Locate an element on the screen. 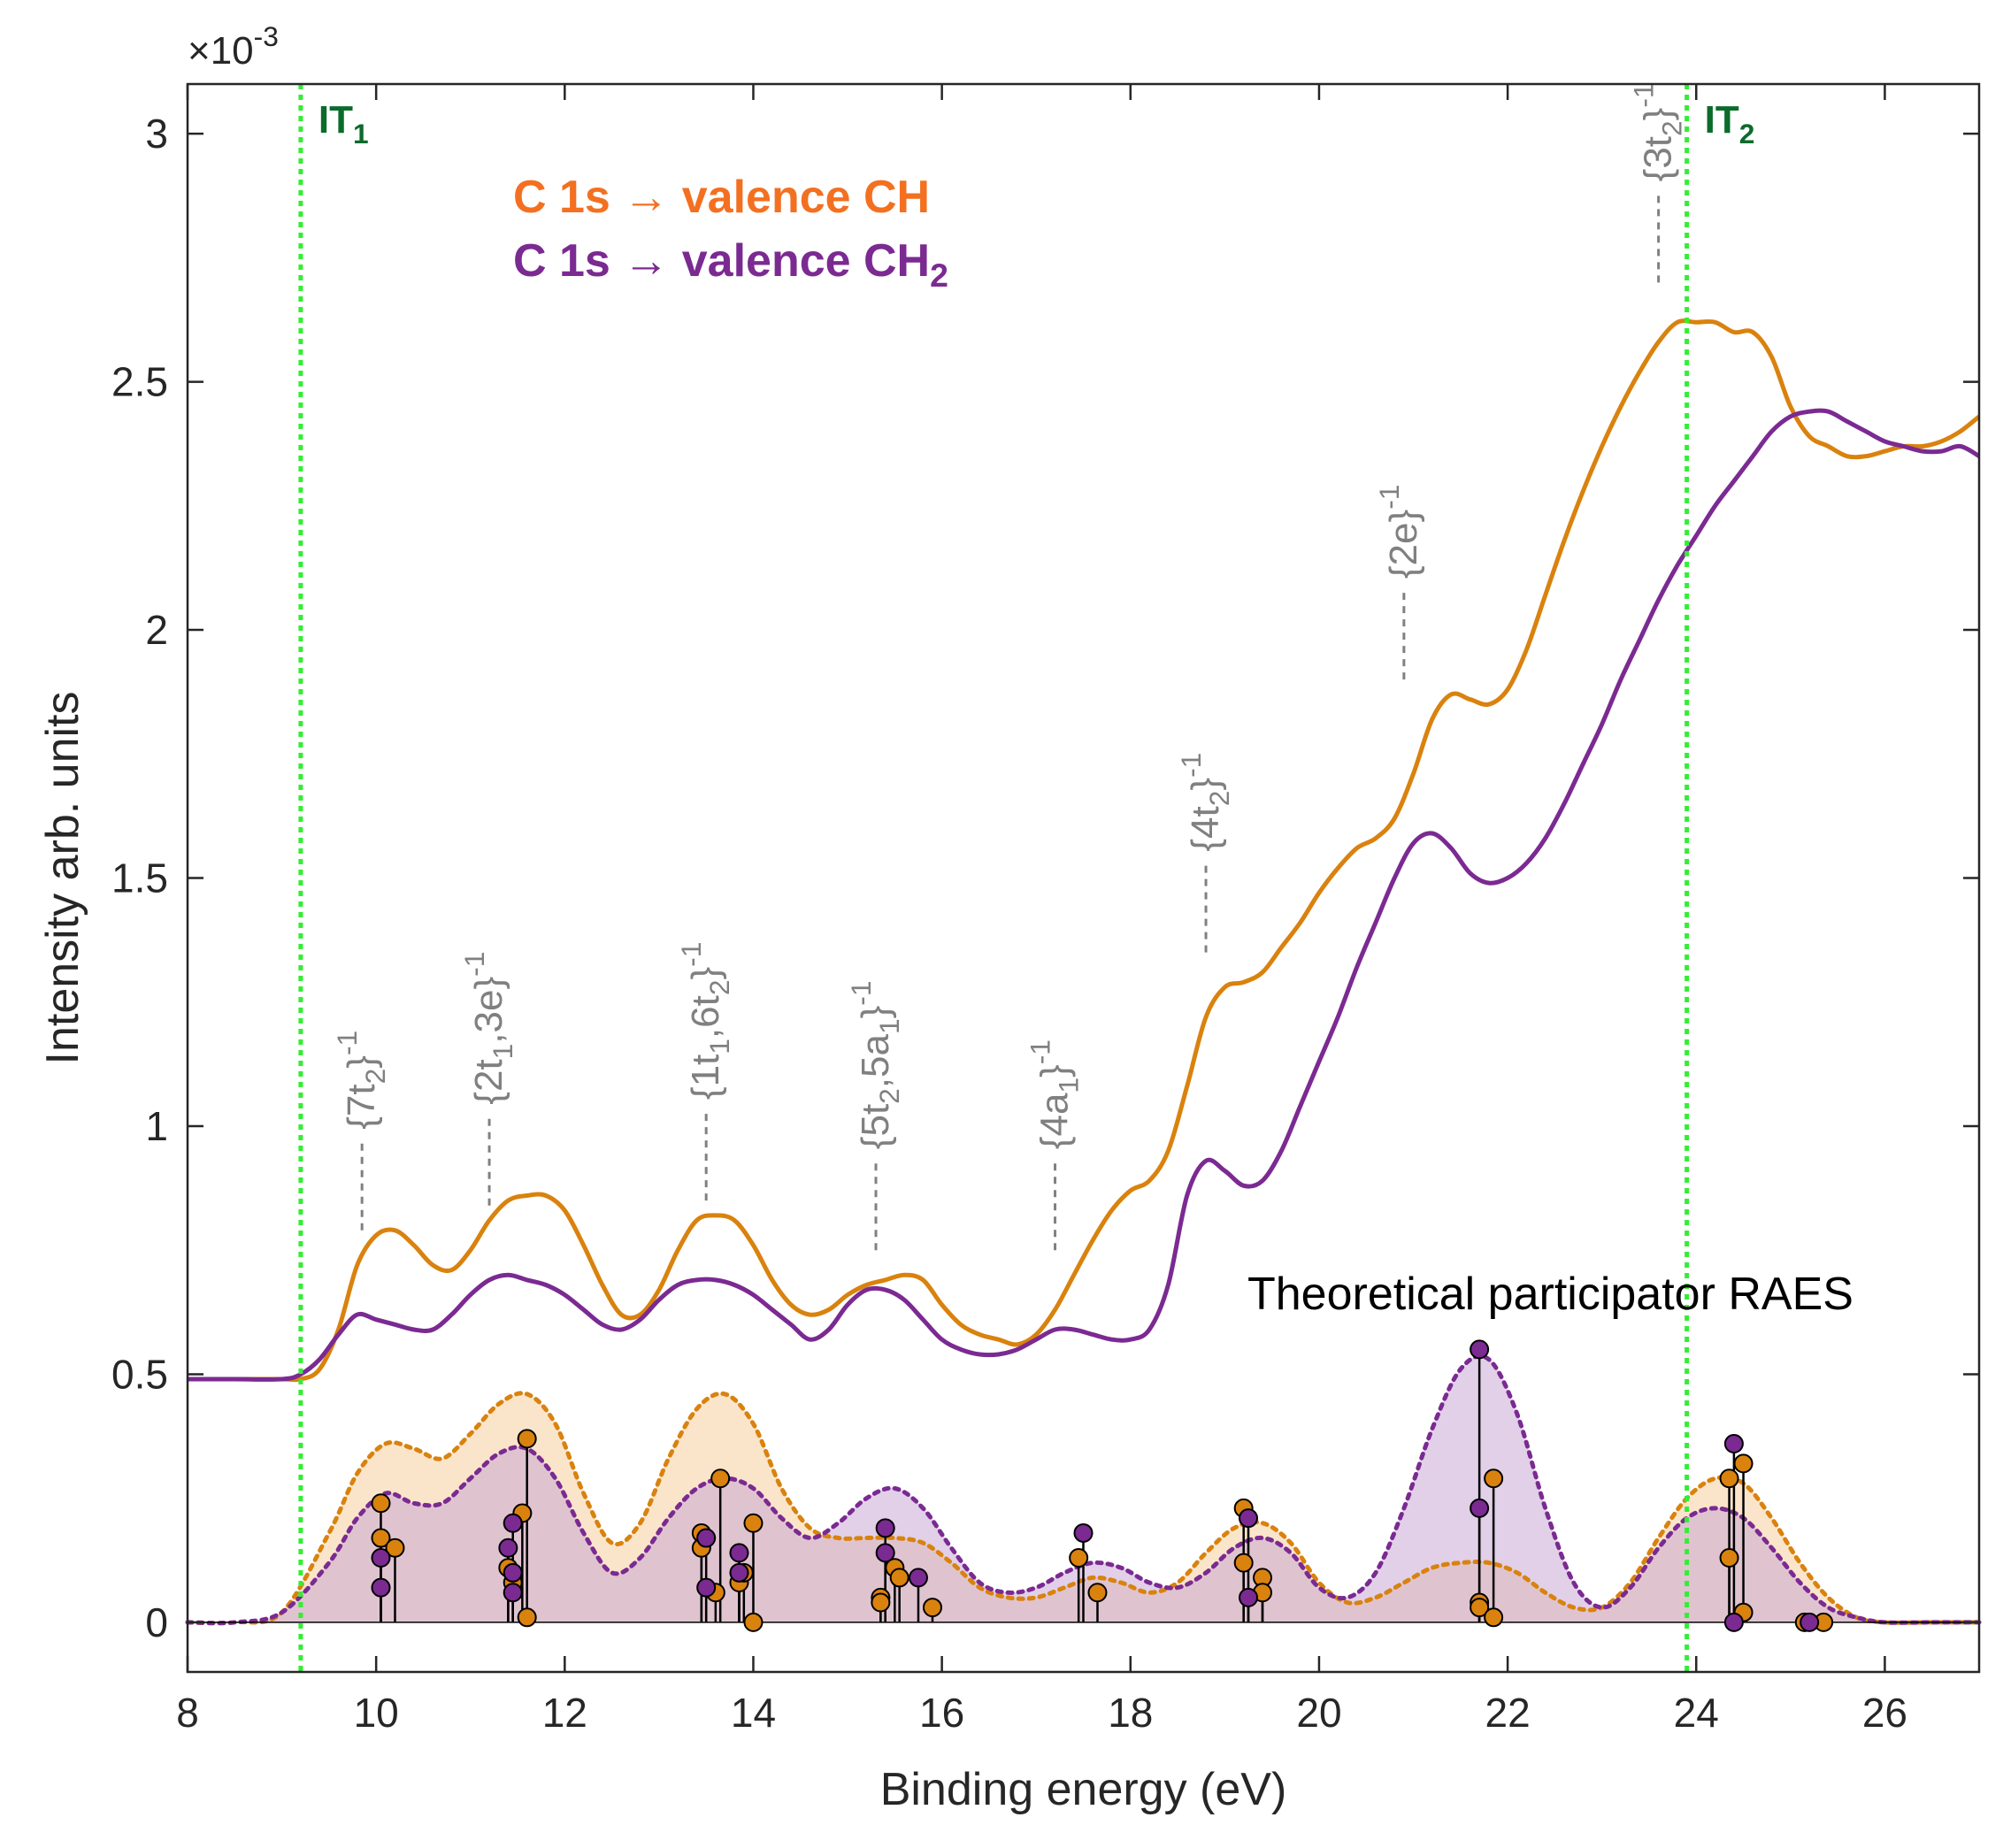 This screenshot has width=2003, height=1848. y-tick-label: 0 is located at coordinates (156, 1622).